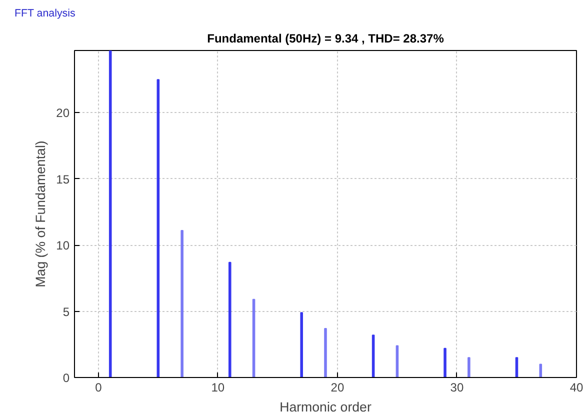  Describe the element at coordinates (63, 113) in the screenshot. I see `y-tick-label: 20` at that location.